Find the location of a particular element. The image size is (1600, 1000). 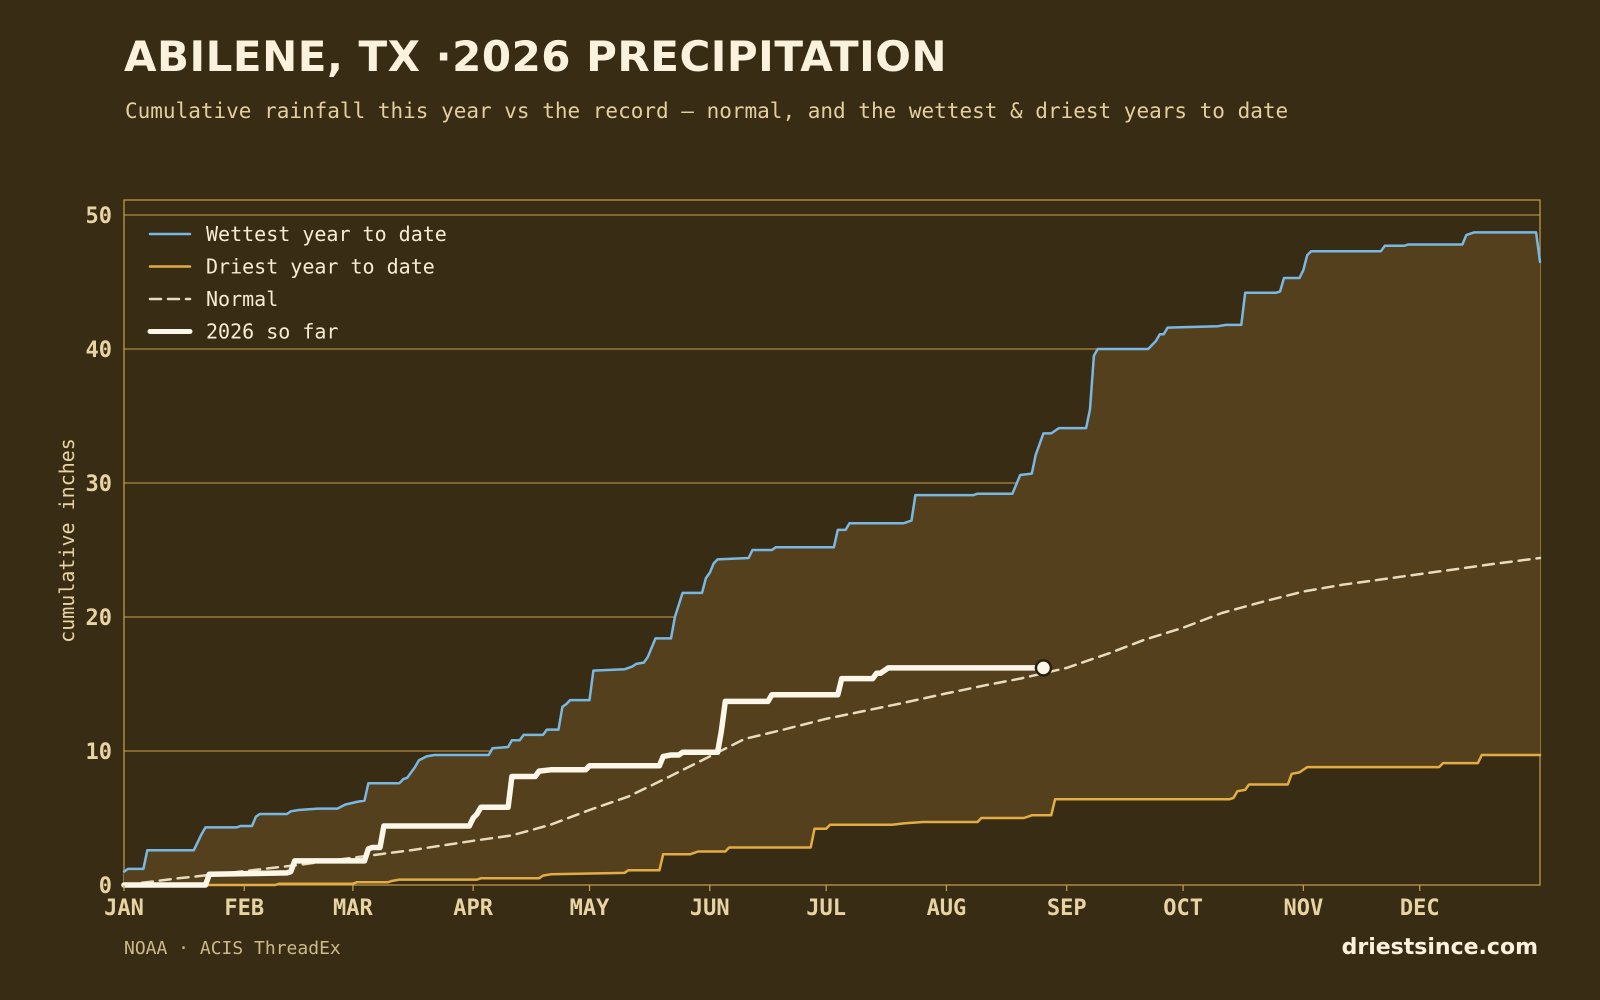

x-tick-label: SEP is located at coordinates (1067, 908).